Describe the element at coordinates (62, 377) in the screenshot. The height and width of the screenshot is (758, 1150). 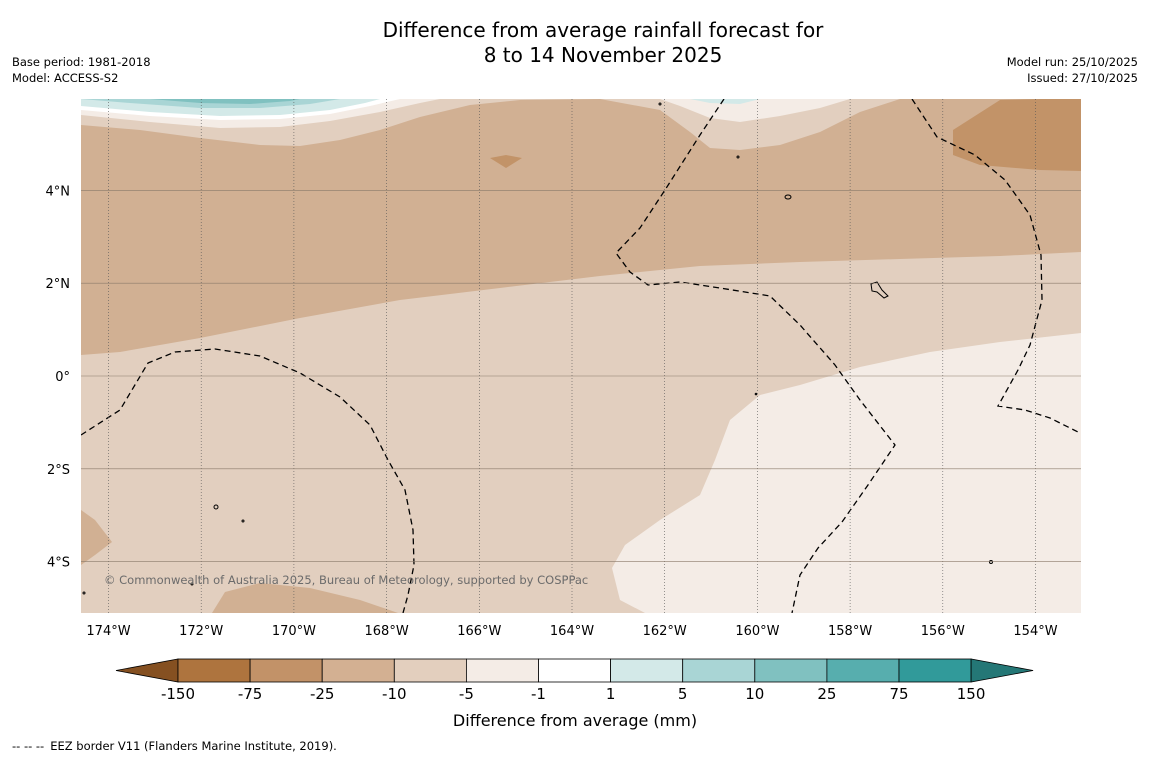
I see `latitude-tick-label: 0°` at that location.